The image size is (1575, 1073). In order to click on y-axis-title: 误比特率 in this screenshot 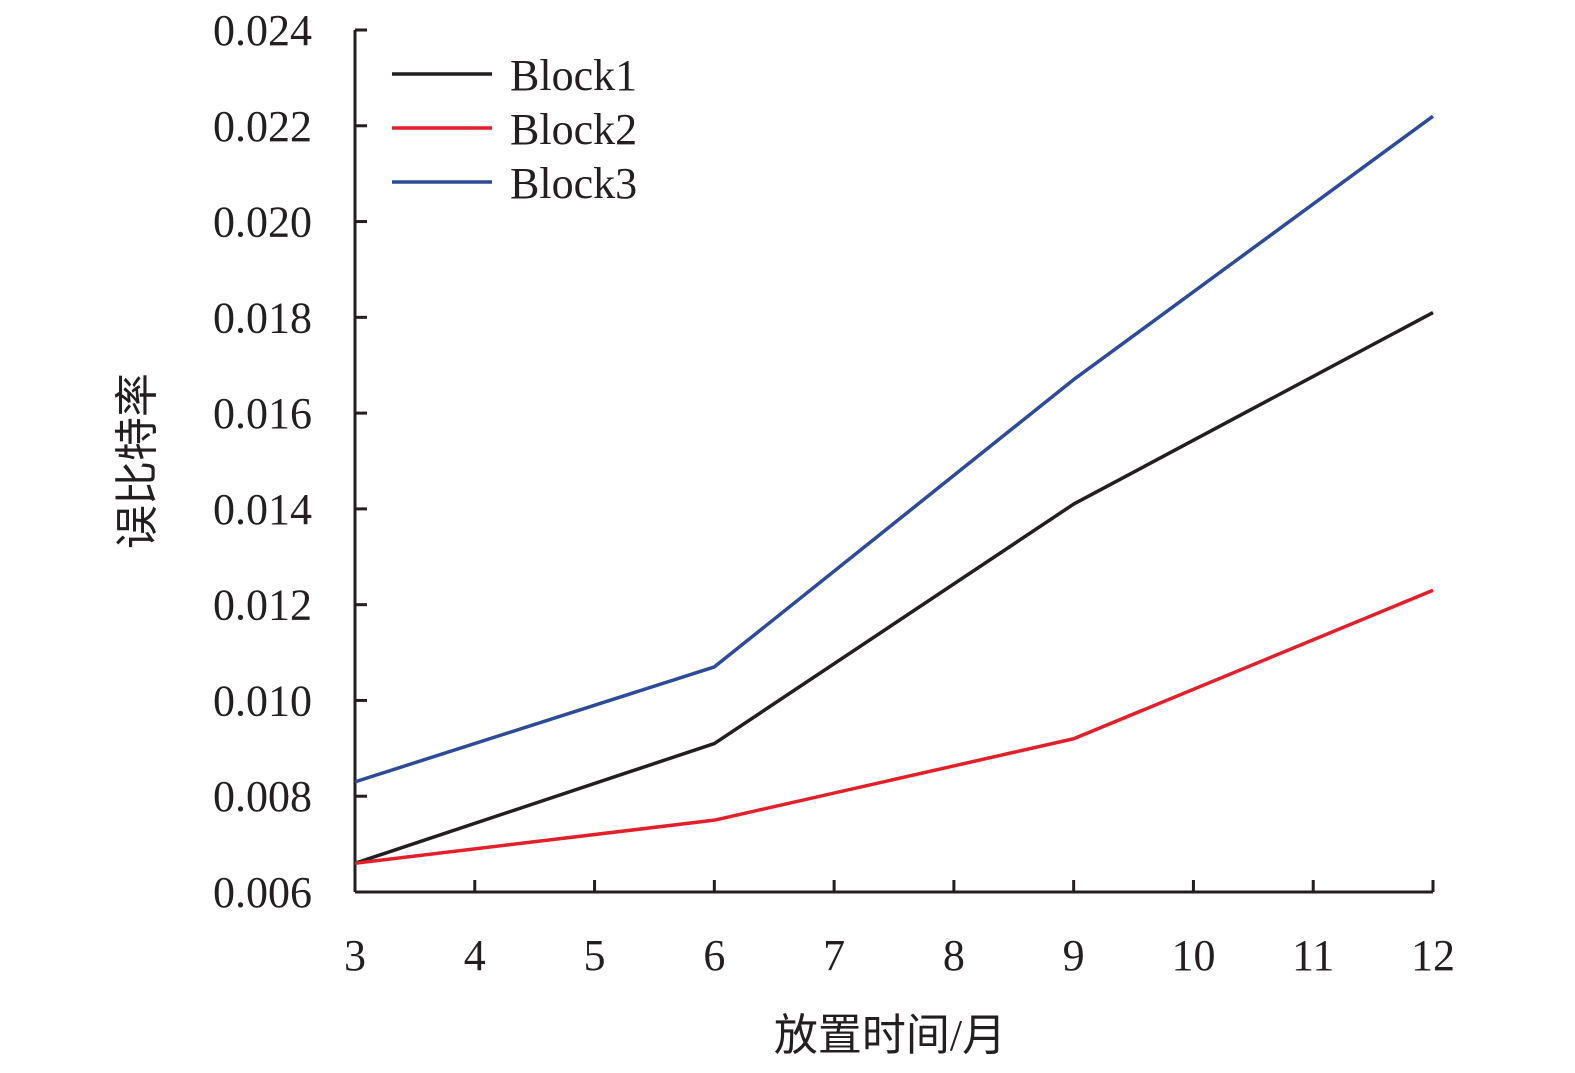, I will do `click(137, 461)`.